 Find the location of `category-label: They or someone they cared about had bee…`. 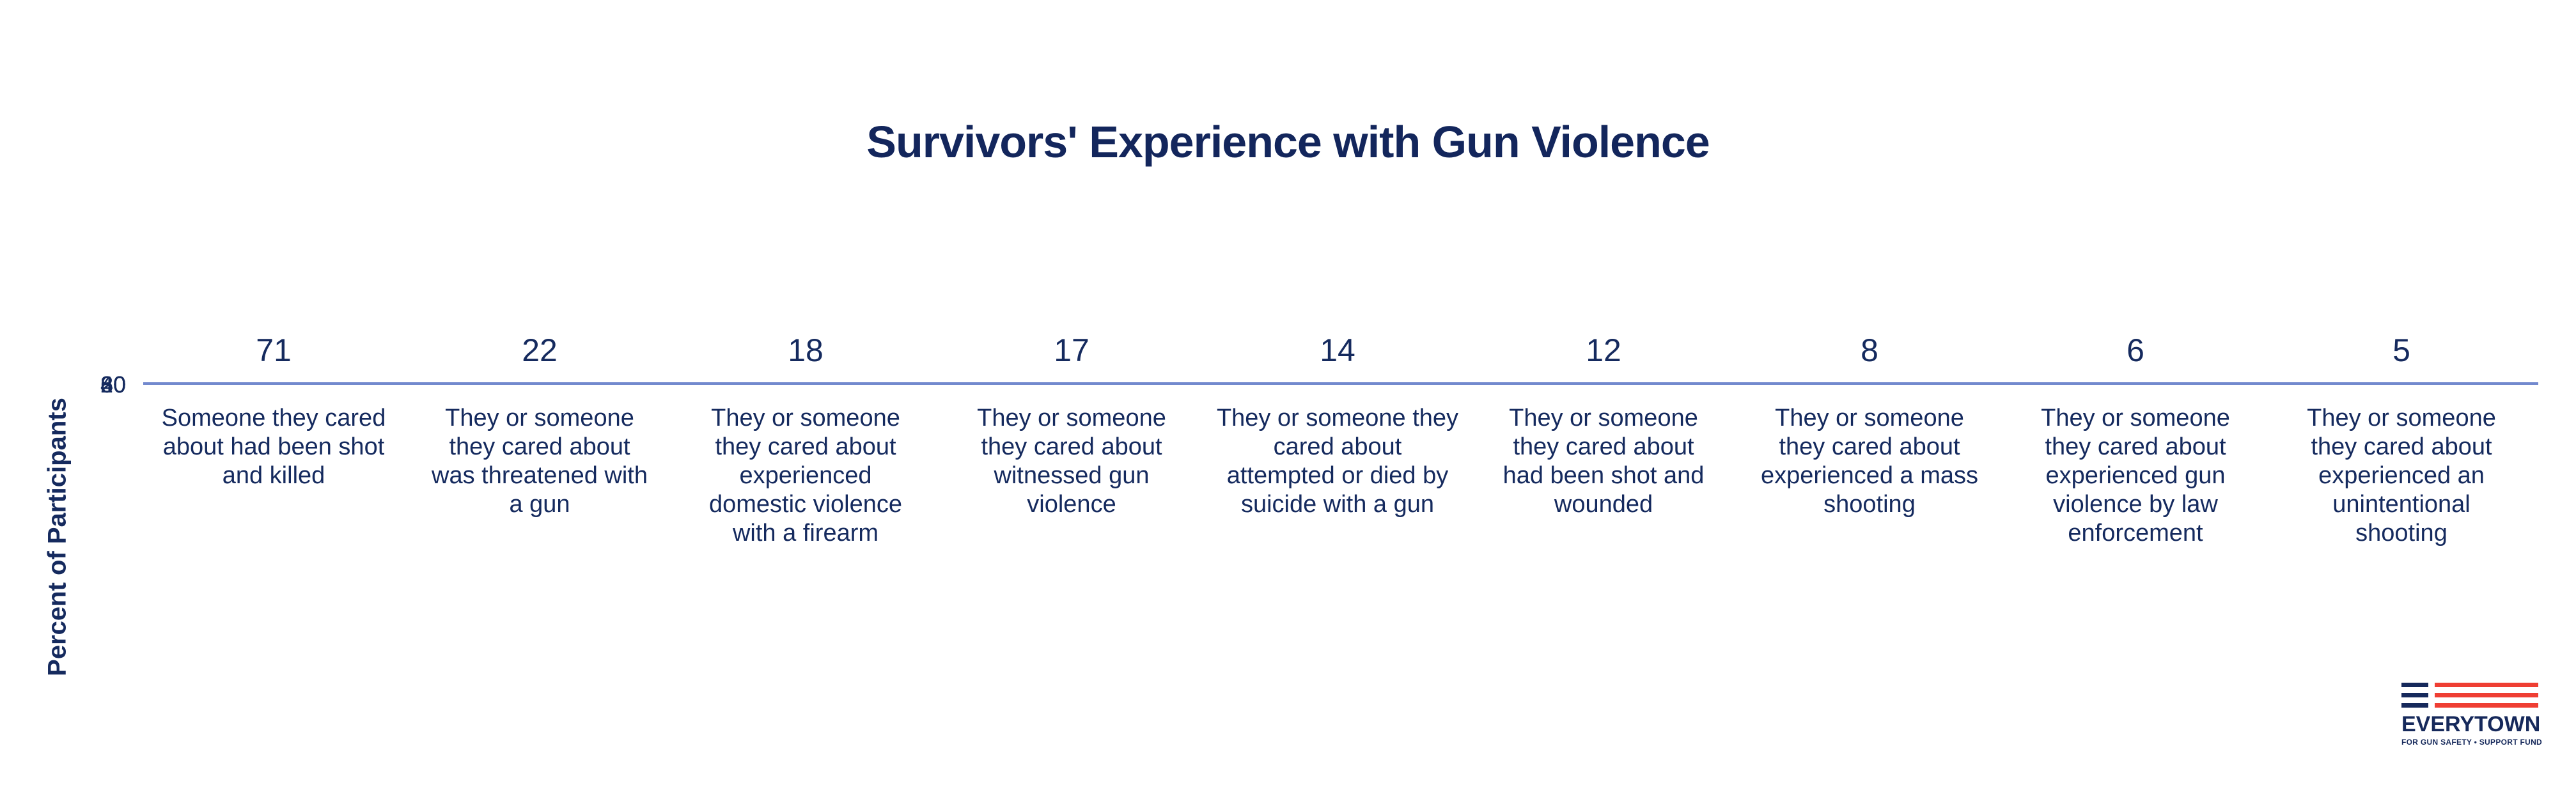

category-label: They or someone they cared about had bee… is located at coordinates (1604, 461).